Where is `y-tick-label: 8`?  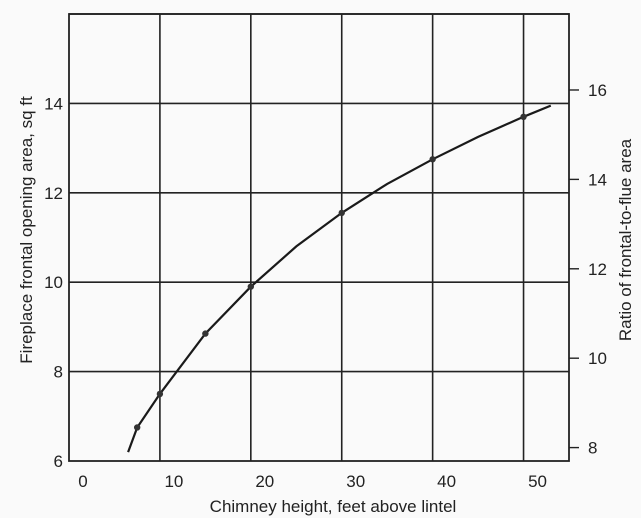
y-tick-label: 8 is located at coordinates (58, 372).